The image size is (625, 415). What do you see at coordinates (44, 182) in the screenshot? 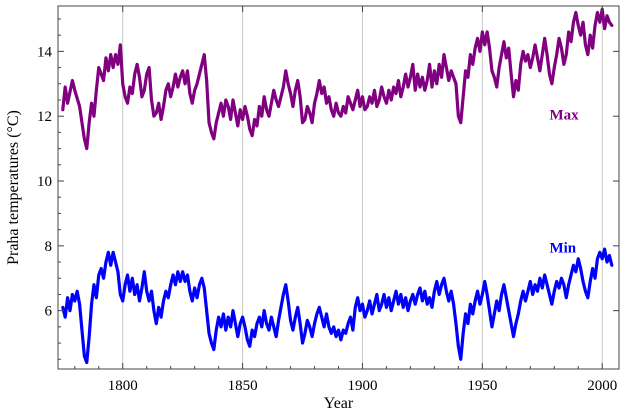
I see `y-tick-label-10: 10` at bounding box center [44, 182].